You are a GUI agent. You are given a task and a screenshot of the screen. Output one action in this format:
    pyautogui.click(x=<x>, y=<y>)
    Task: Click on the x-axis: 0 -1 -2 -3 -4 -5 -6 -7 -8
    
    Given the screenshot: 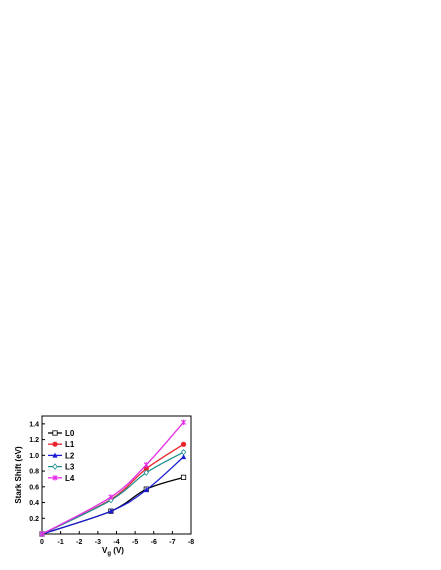 What is the action you would take?
    pyautogui.click(x=117, y=538)
    